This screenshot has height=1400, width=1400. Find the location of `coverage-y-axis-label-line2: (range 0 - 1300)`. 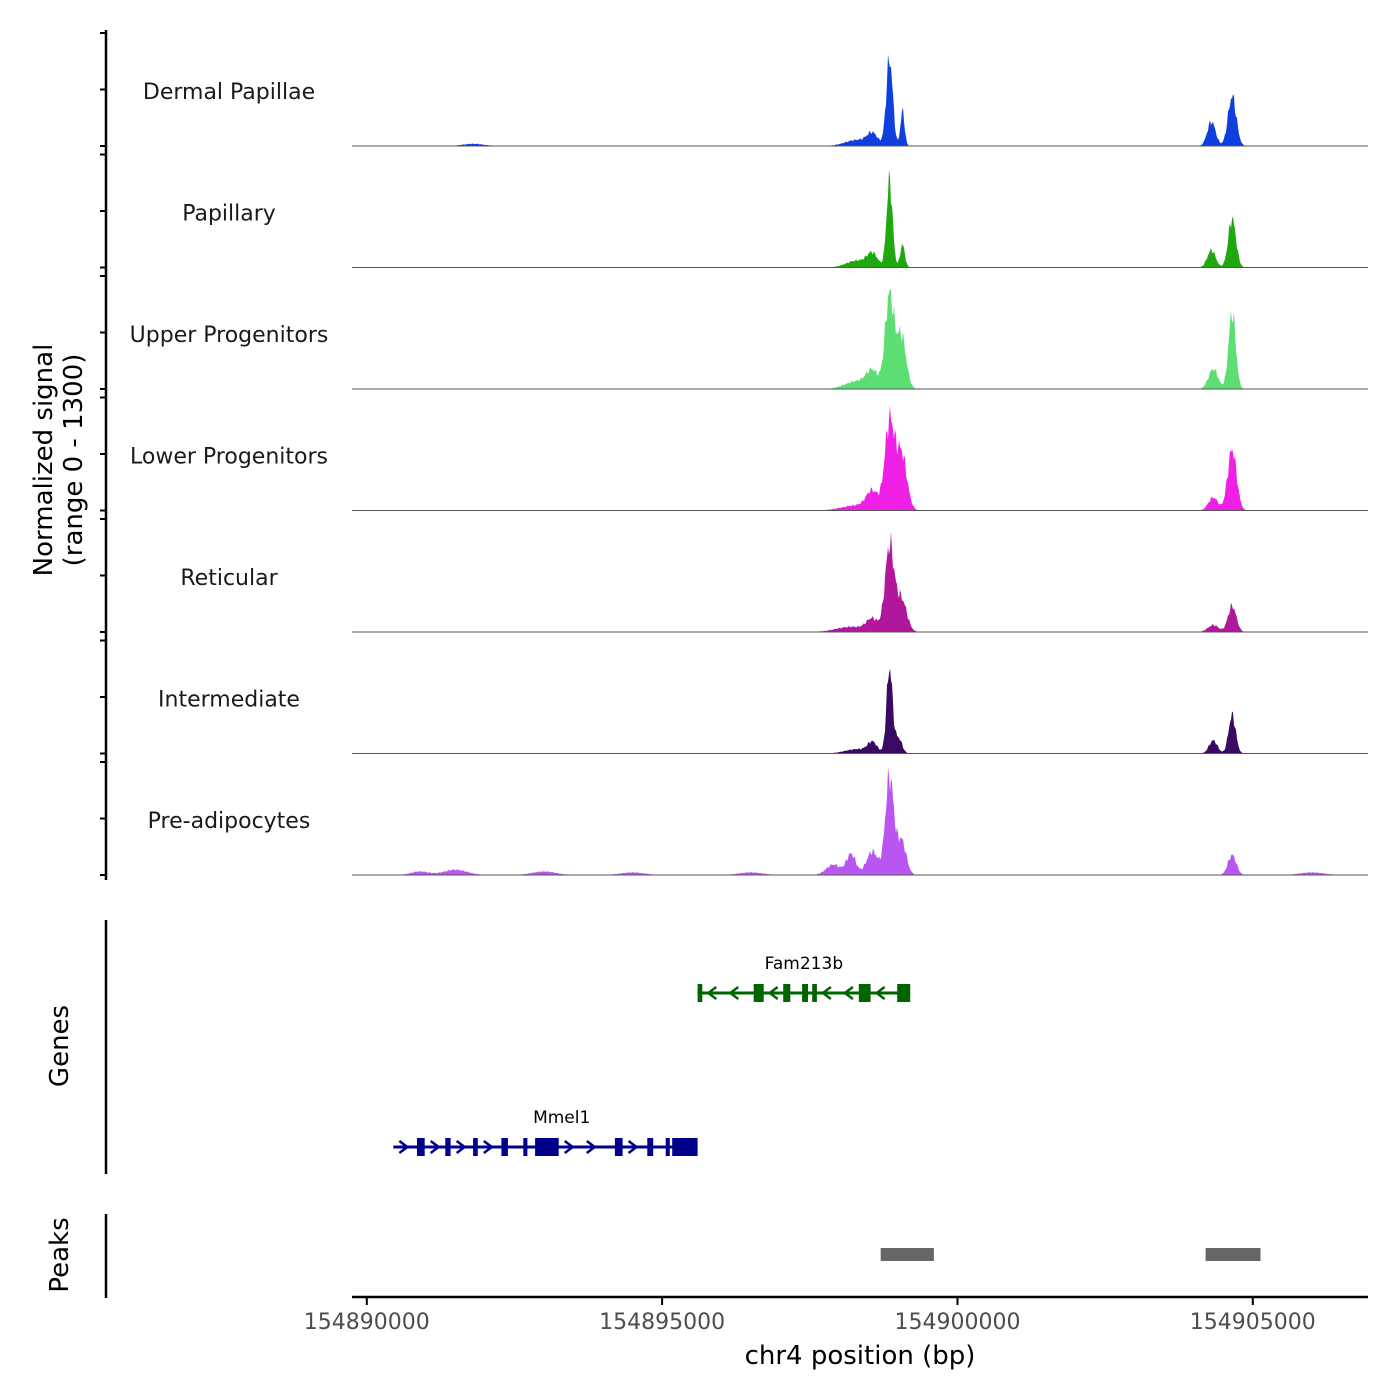

coverage-y-axis-label-line2: (range 0 - 1300) is located at coordinates (74, 460).